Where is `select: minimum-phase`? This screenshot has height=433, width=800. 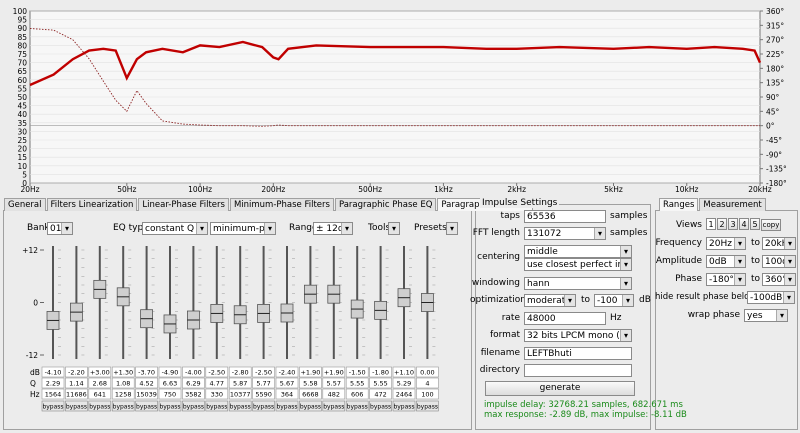
select: minimum-phase is located at coordinates (243, 228).